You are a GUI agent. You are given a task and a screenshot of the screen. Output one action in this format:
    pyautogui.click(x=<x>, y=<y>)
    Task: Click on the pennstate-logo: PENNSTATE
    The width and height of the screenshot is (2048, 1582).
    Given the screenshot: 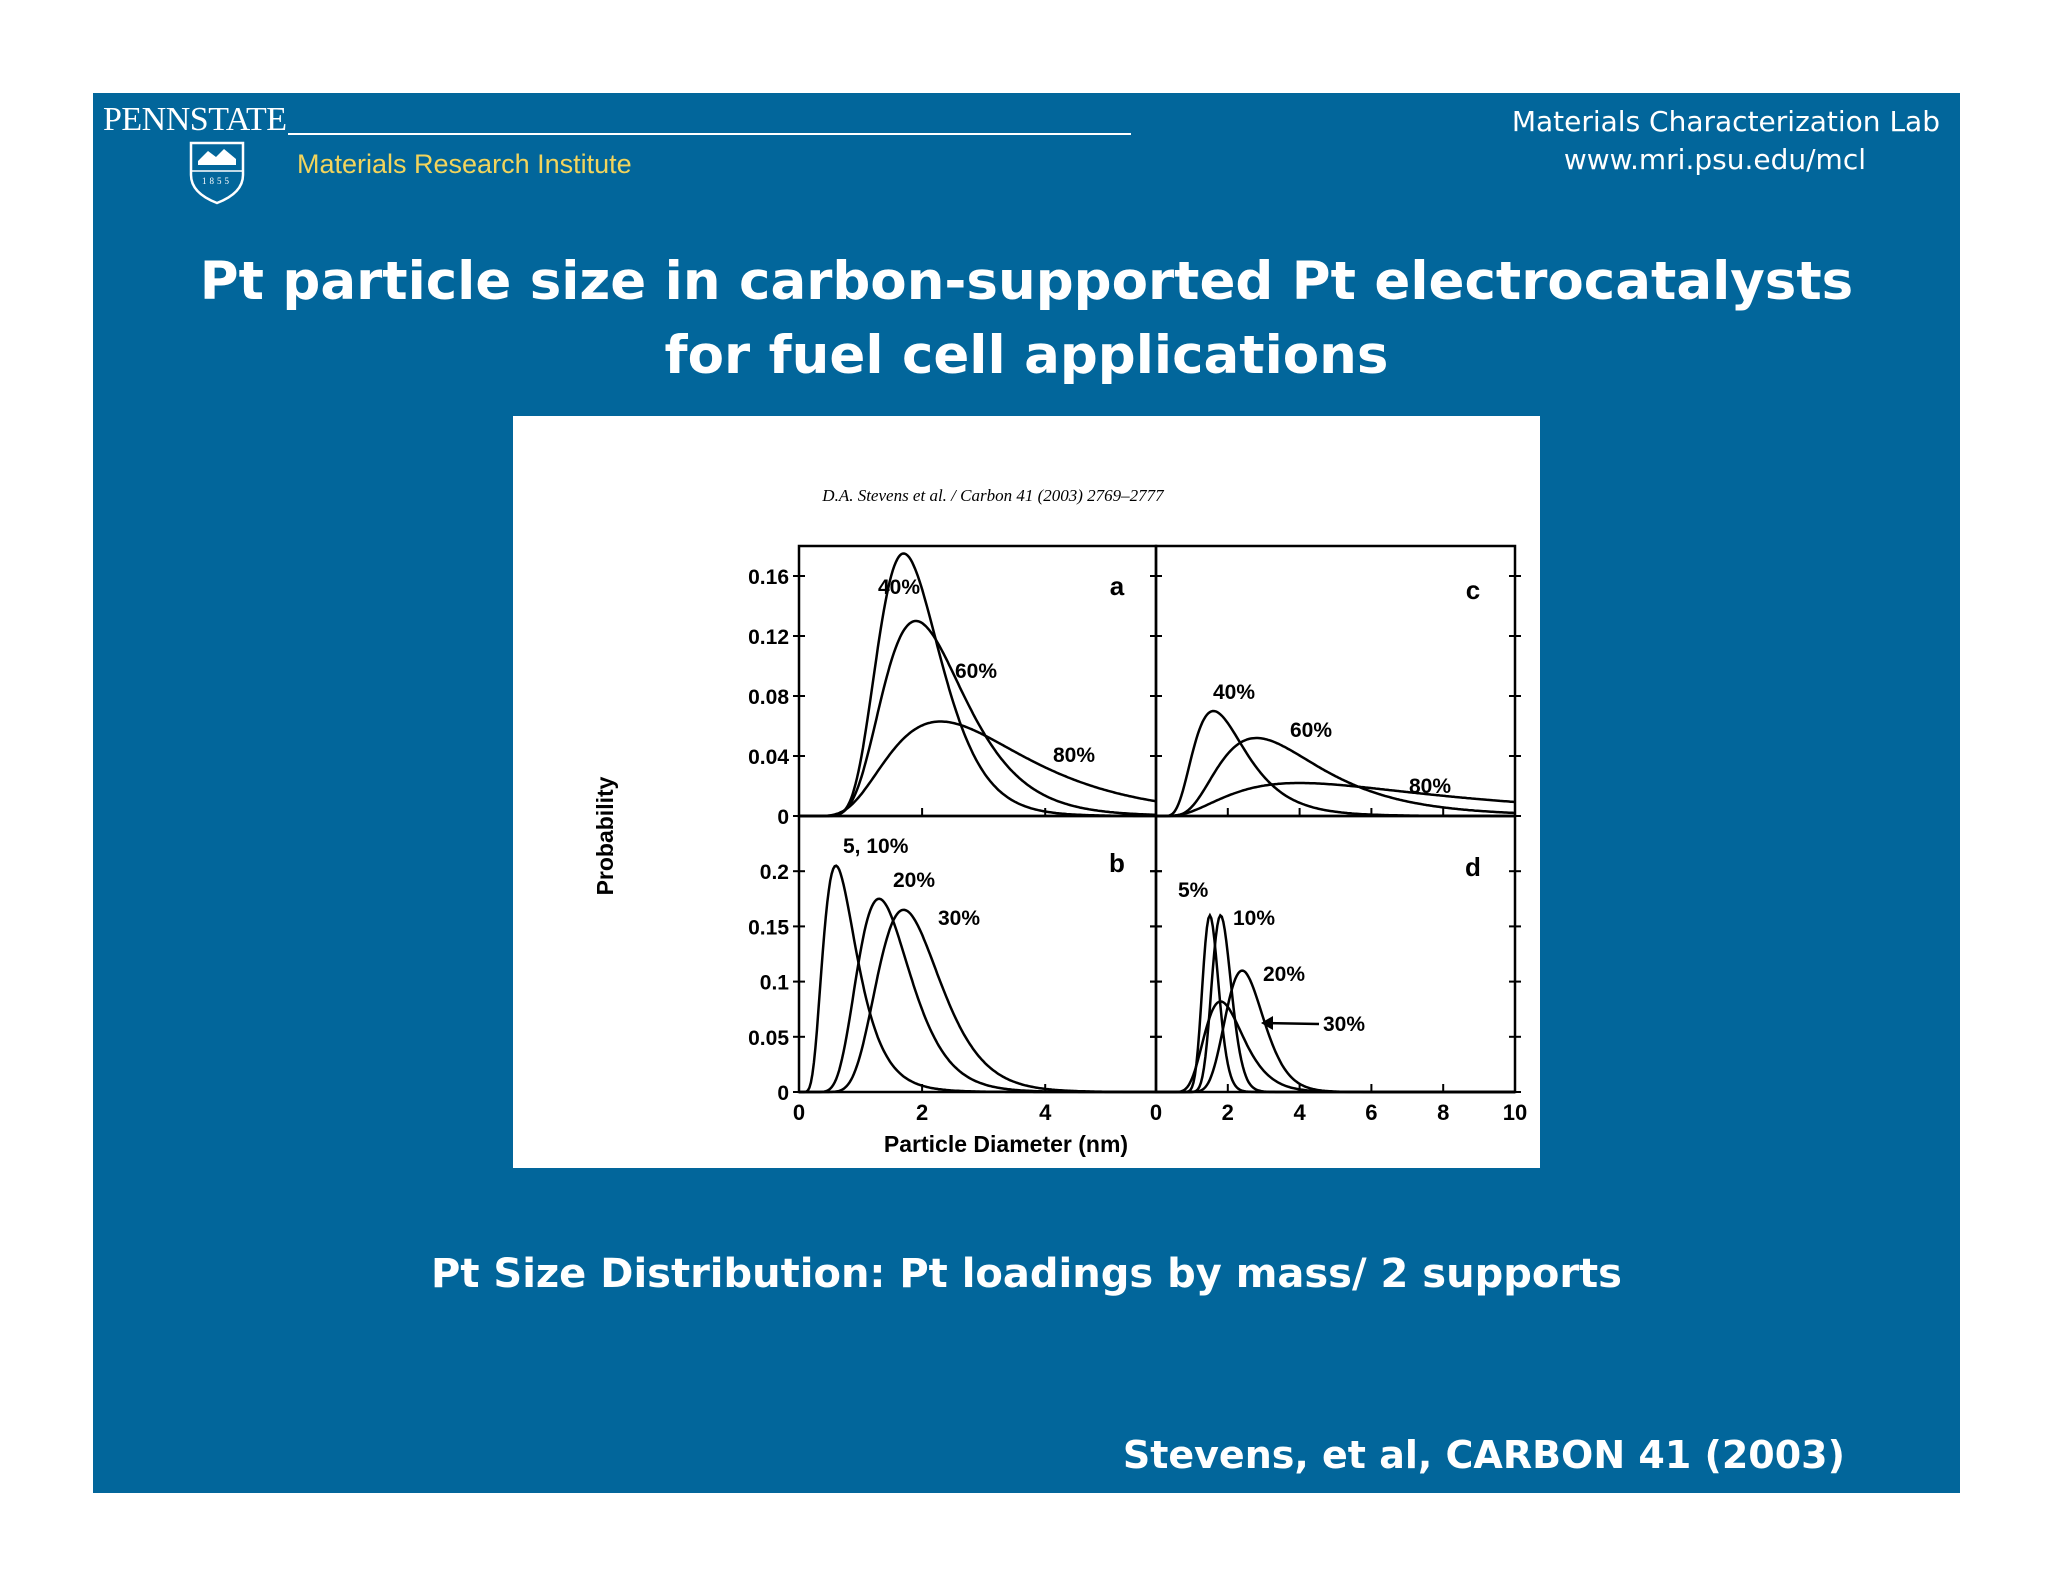 What is the action you would take?
    pyautogui.click(x=195, y=119)
    